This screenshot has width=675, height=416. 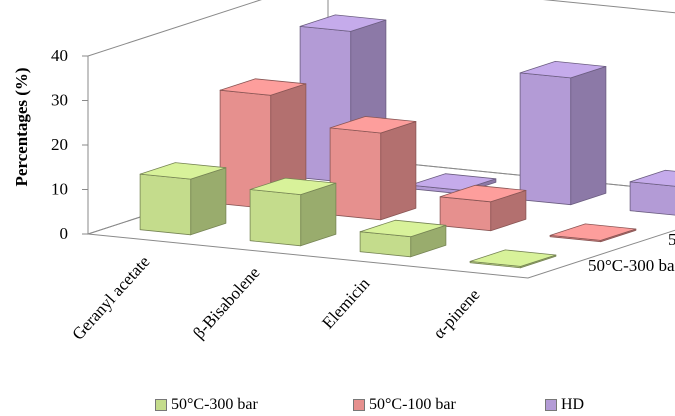 What do you see at coordinates (21, 126) in the screenshot?
I see `y-axis-title: Percentages (%)` at bounding box center [21, 126].